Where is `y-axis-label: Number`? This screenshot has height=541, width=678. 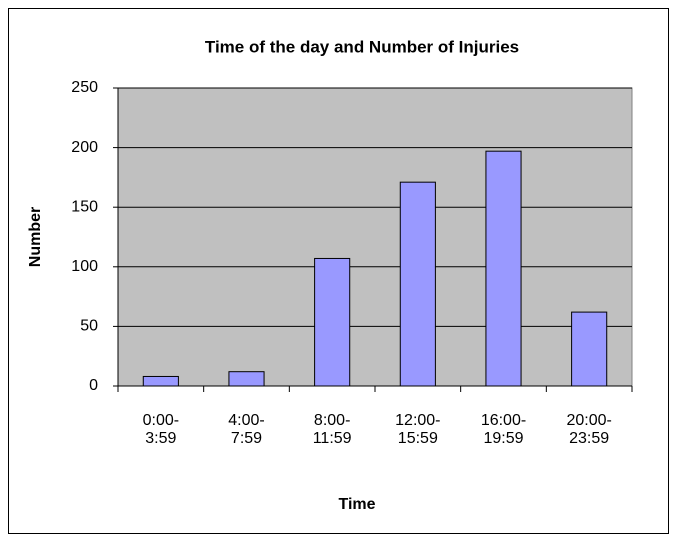
y-axis-label: Number is located at coordinates (35, 237).